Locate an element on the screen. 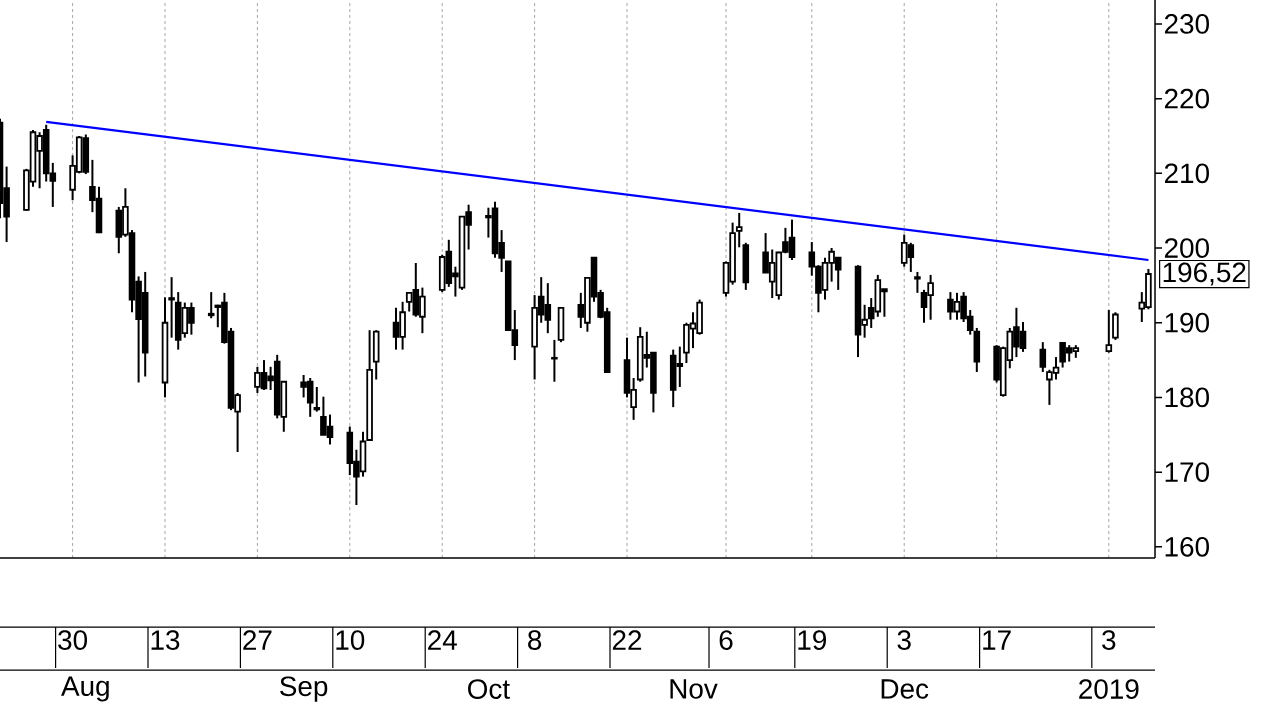  x-tick-label: 8 is located at coordinates (535, 640).